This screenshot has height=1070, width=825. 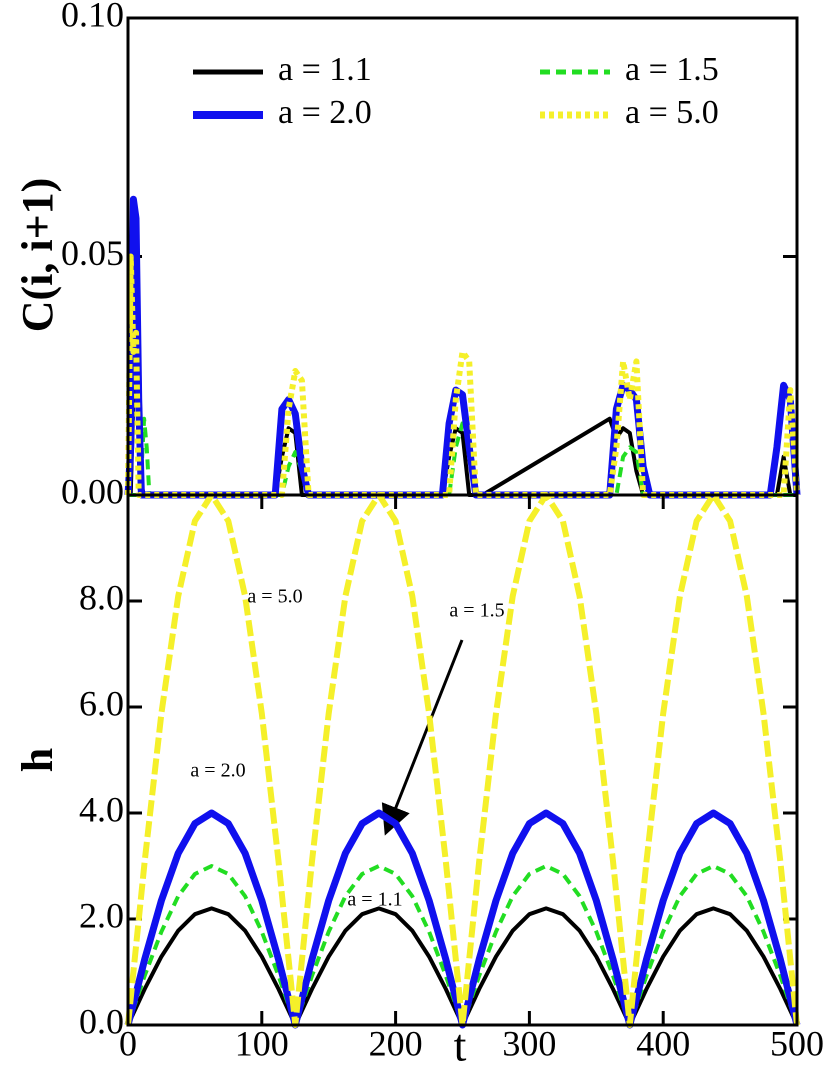 I want to click on x-tick-label: 100, so click(x=262, y=1043).